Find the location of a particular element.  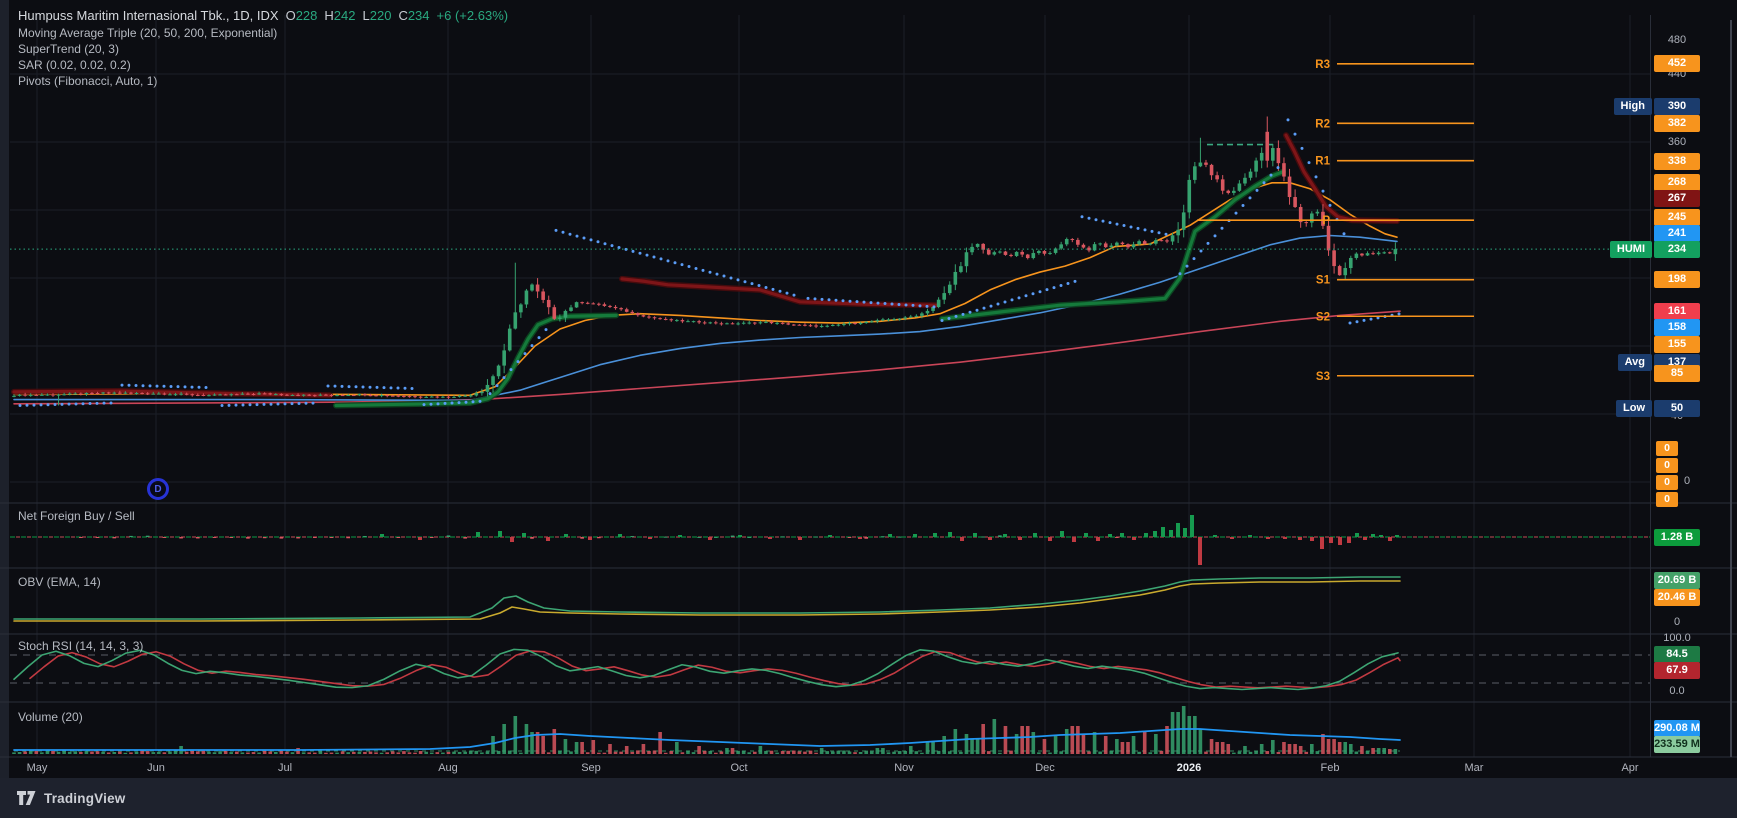

panel-value-badge: 20.46 B is located at coordinates (1677, 597).